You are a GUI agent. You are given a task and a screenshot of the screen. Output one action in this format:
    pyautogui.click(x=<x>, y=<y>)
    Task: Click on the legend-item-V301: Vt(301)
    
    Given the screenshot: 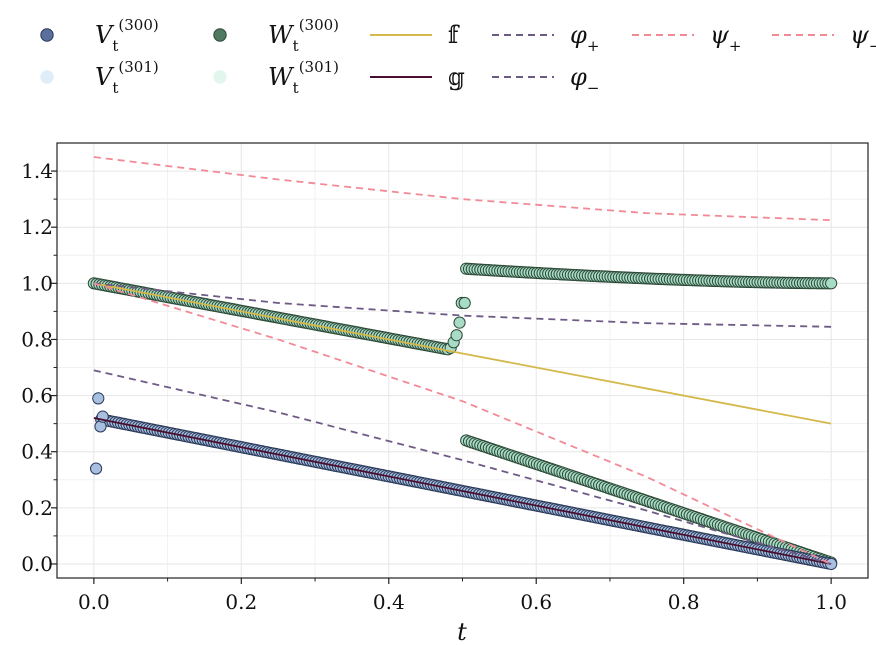 What is the action you would take?
    pyautogui.click(x=99, y=77)
    